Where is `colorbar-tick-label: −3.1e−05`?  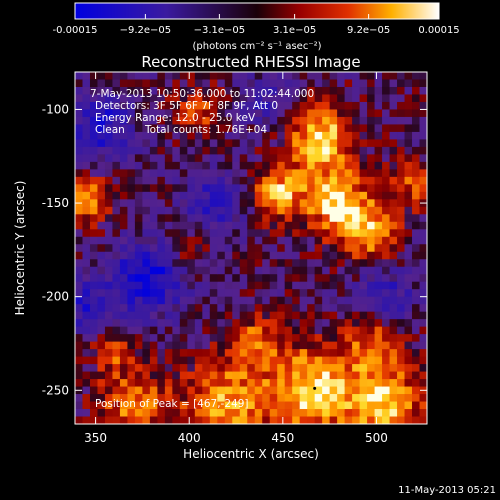 colorbar-tick-label: −3.1e−05 is located at coordinates (220, 30).